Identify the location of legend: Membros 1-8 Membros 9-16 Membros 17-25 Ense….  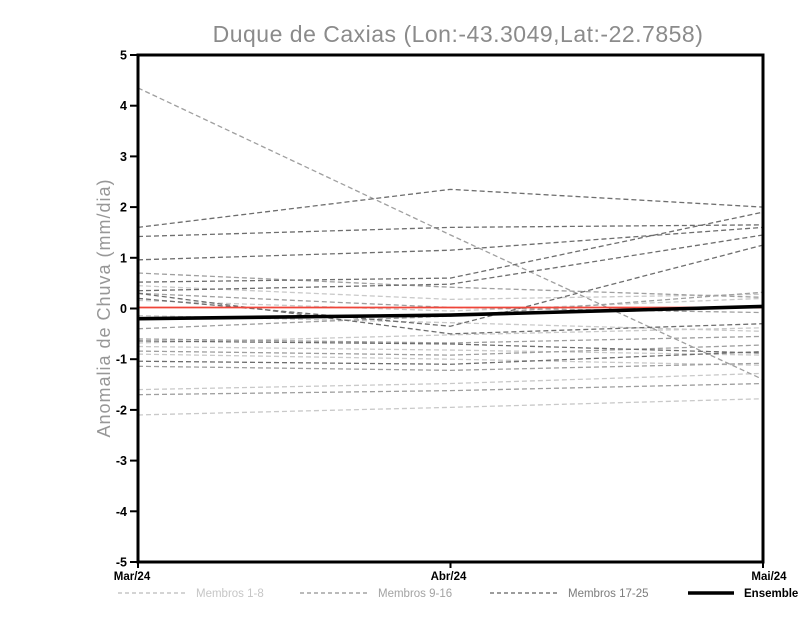
(459, 594).